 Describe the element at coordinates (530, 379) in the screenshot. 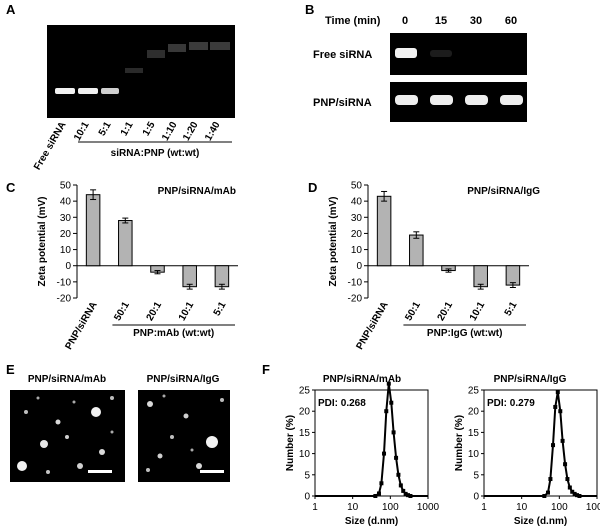

I see `dls-title-igg: PNP/siRNA/IgG` at that location.